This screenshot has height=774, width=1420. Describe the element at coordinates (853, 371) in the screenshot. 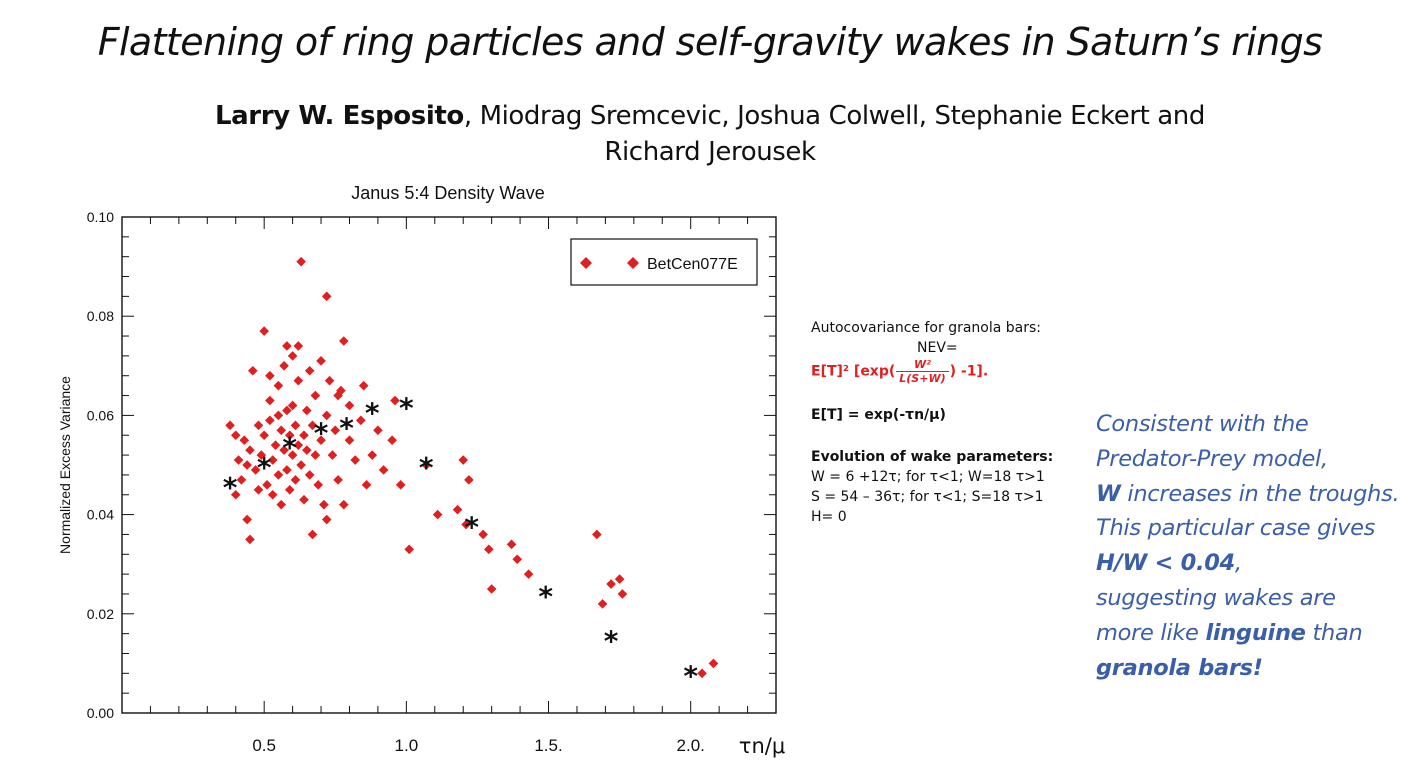

I see `nev-formula-lhs: E[T]² [exp(` at that location.